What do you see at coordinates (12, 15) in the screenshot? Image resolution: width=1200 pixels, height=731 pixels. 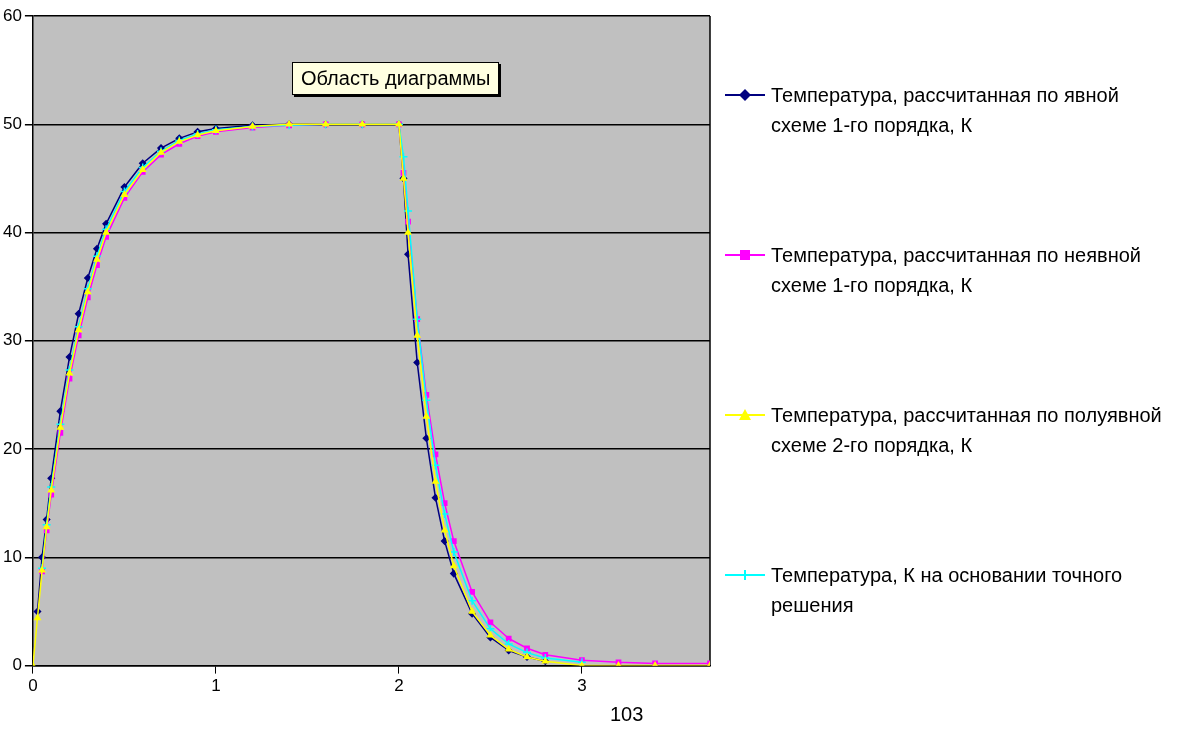 I see `y-tick-label: 60` at bounding box center [12, 15].